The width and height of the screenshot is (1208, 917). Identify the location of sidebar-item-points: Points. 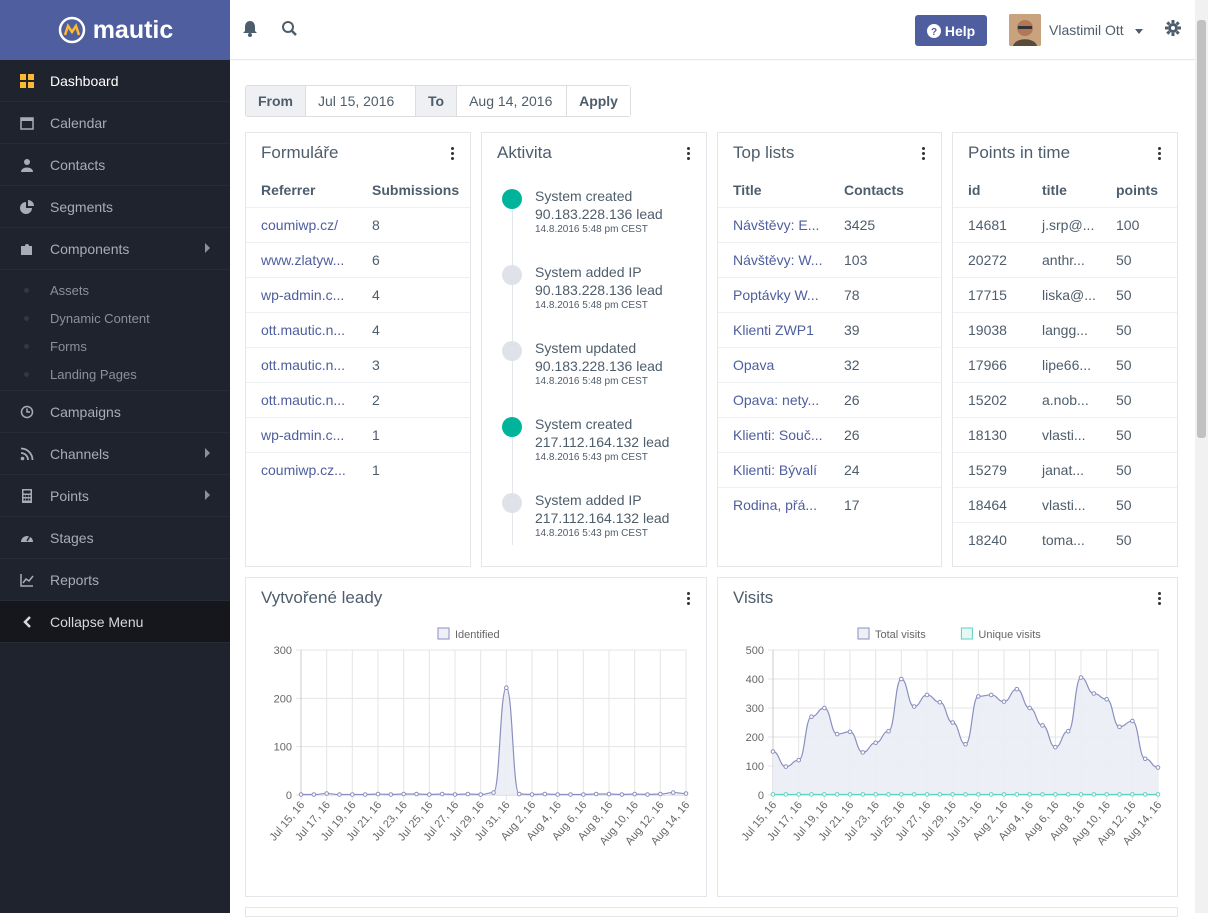
(115, 496).